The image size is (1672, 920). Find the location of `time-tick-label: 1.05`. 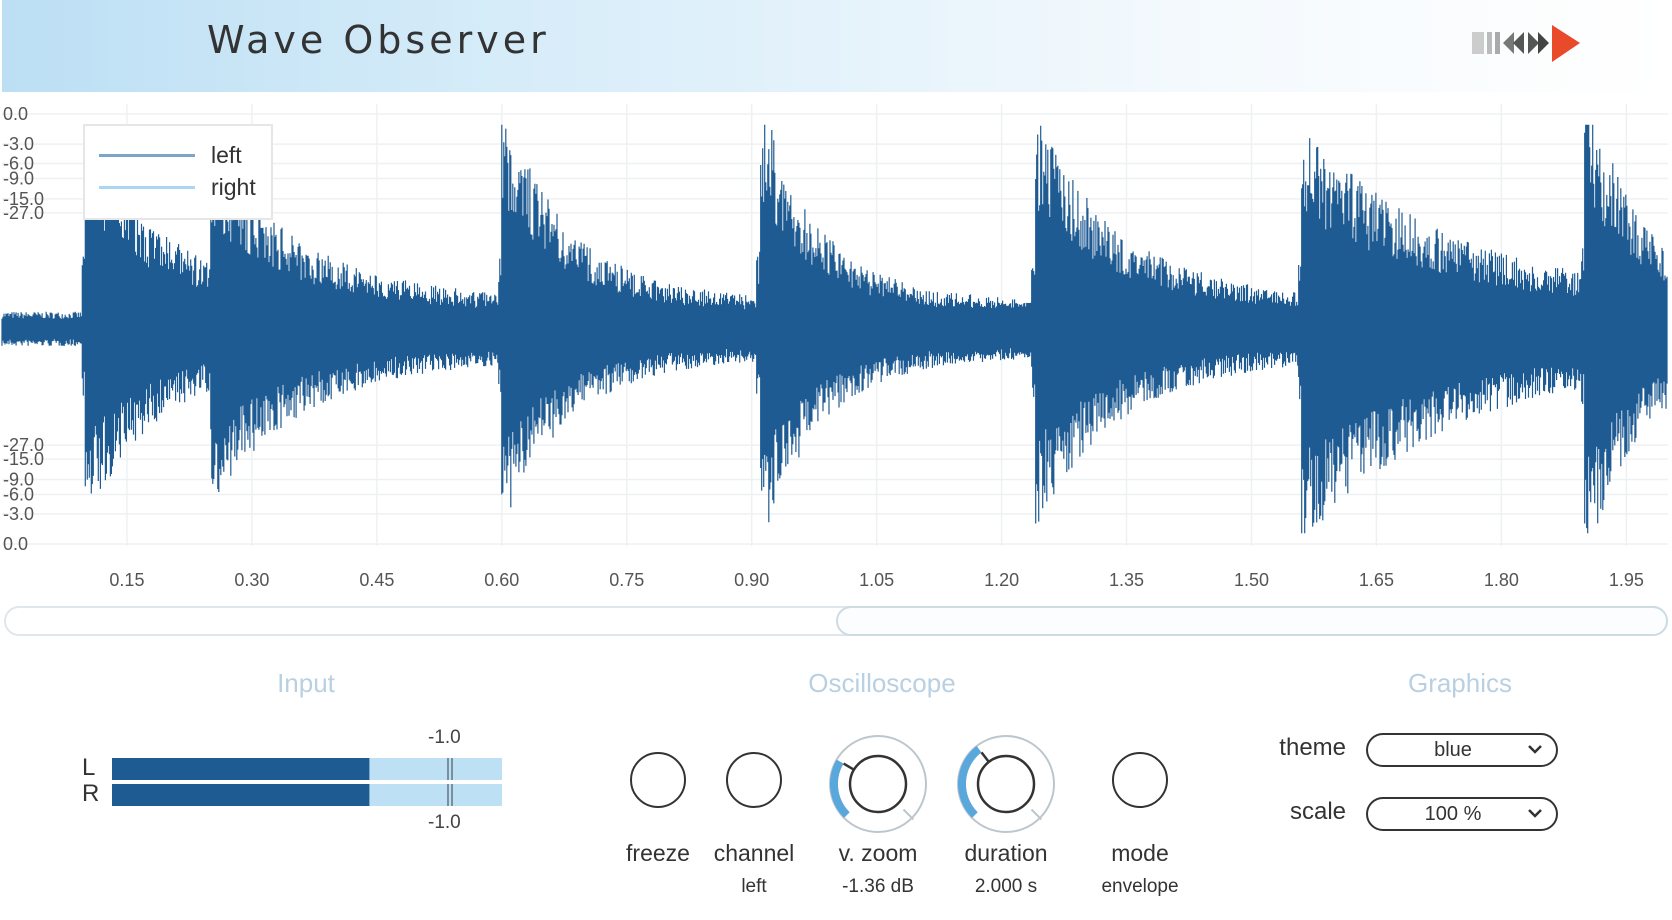

time-tick-label: 1.05 is located at coordinates (876, 580).